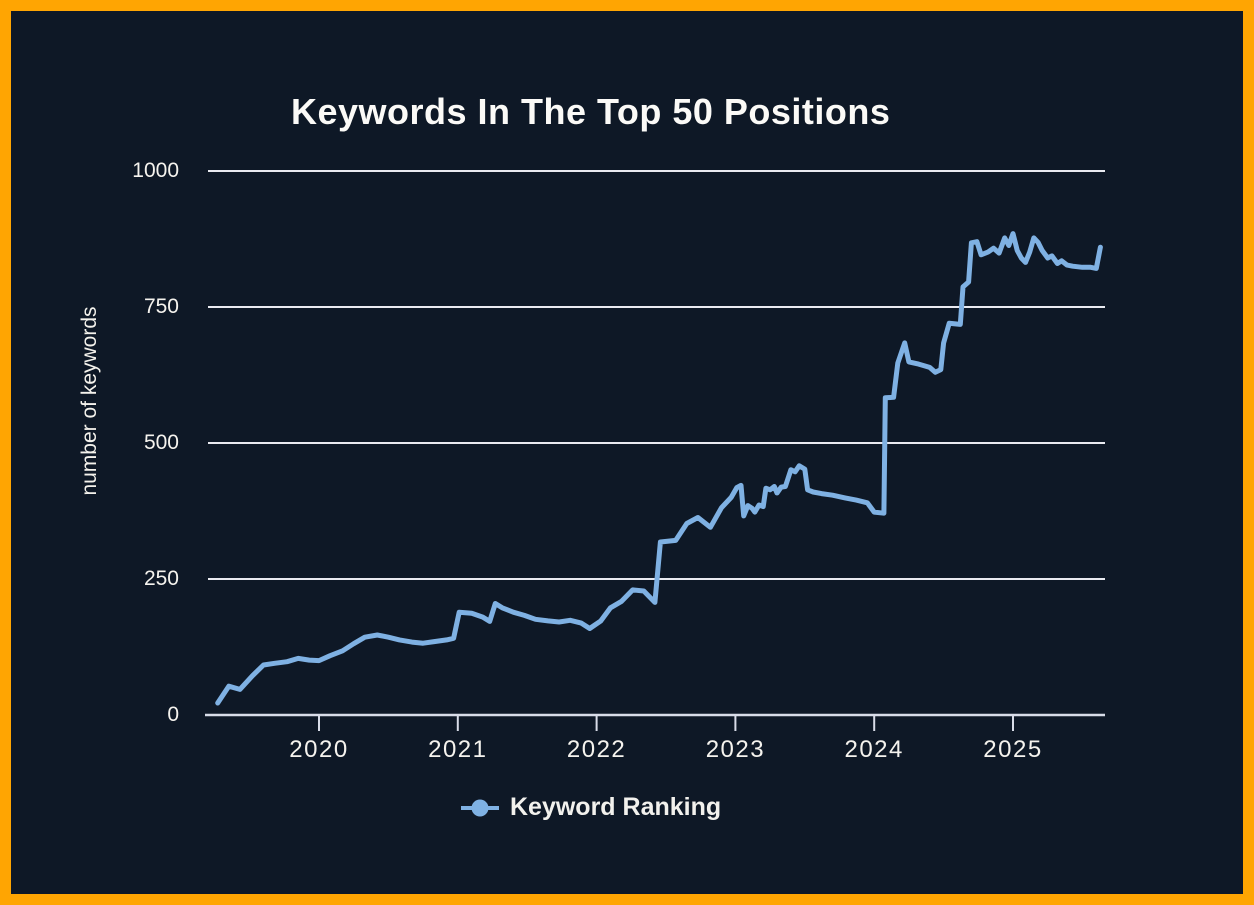 The image size is (1254, 905). I want to click on y-tick-label-750: 750, so click(161, 306).